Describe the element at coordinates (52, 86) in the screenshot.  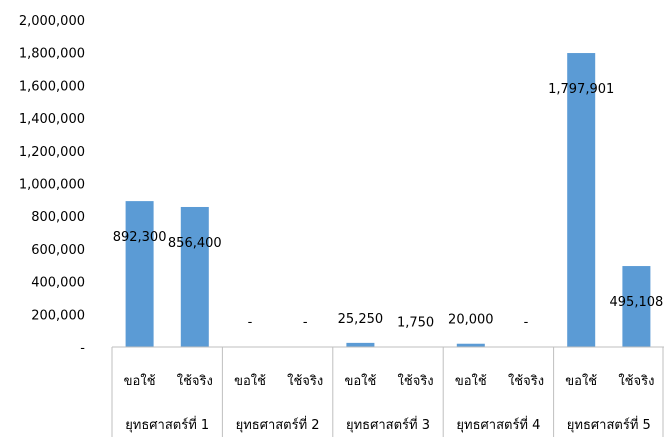
I see `y-tick-label: 1,600,000` at that location.